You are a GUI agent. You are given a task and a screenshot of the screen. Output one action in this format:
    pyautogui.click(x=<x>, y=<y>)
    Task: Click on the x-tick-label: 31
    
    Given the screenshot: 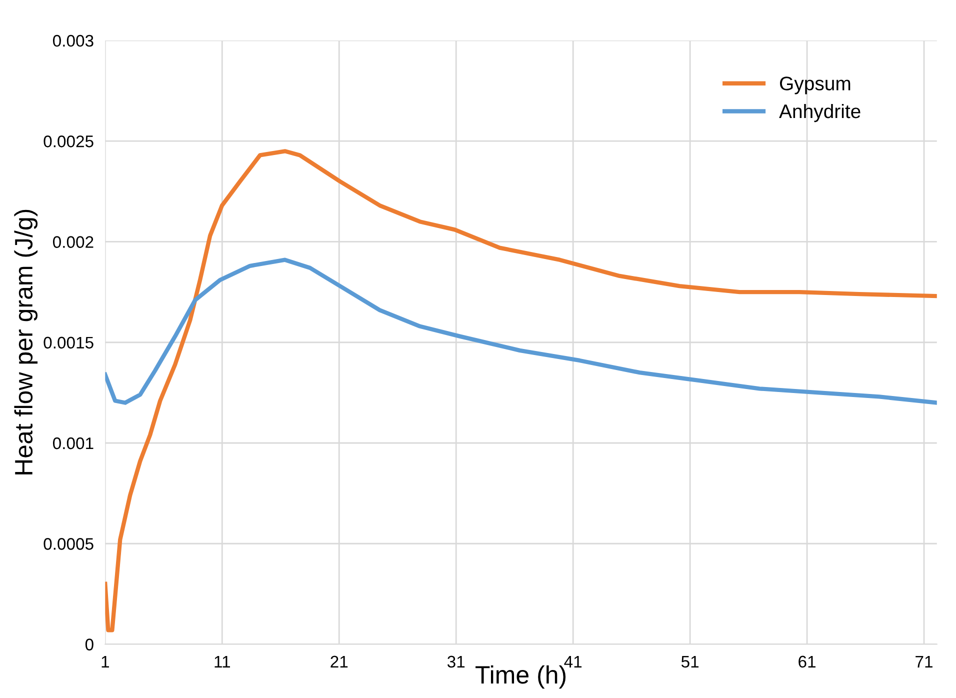 What is the action you would take?
    pyautogui.click(x=456, y=662)
    